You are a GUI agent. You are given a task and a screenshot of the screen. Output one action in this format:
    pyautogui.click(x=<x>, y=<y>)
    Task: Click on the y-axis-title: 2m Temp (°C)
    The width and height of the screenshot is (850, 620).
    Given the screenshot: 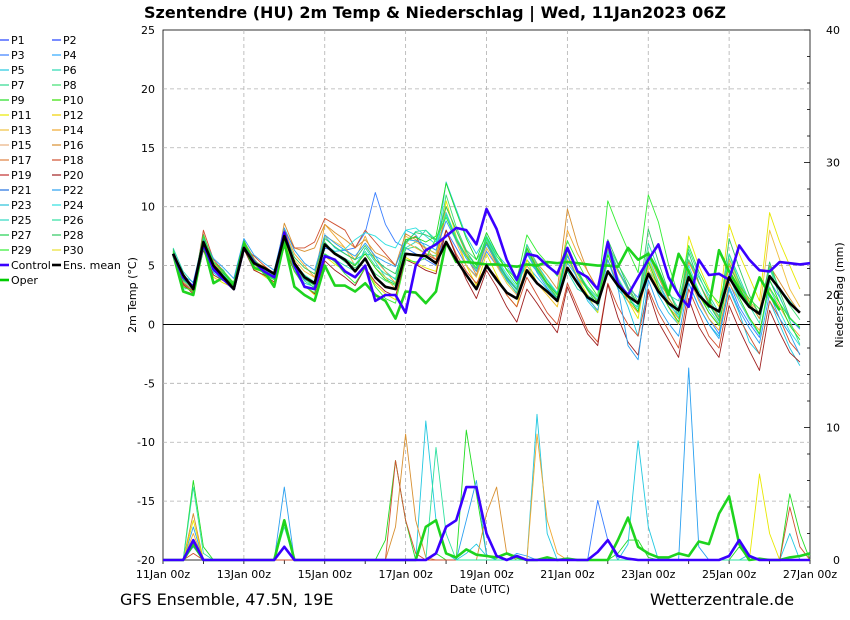 What is the action you would take?
    pyautogui.click(x=132, y=295)
    